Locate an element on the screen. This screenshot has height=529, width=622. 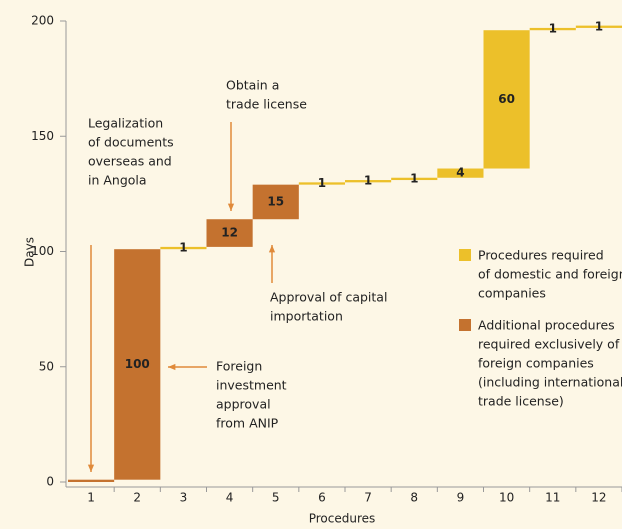
x-tick-label: 3 is located at coordinates (184, 498).